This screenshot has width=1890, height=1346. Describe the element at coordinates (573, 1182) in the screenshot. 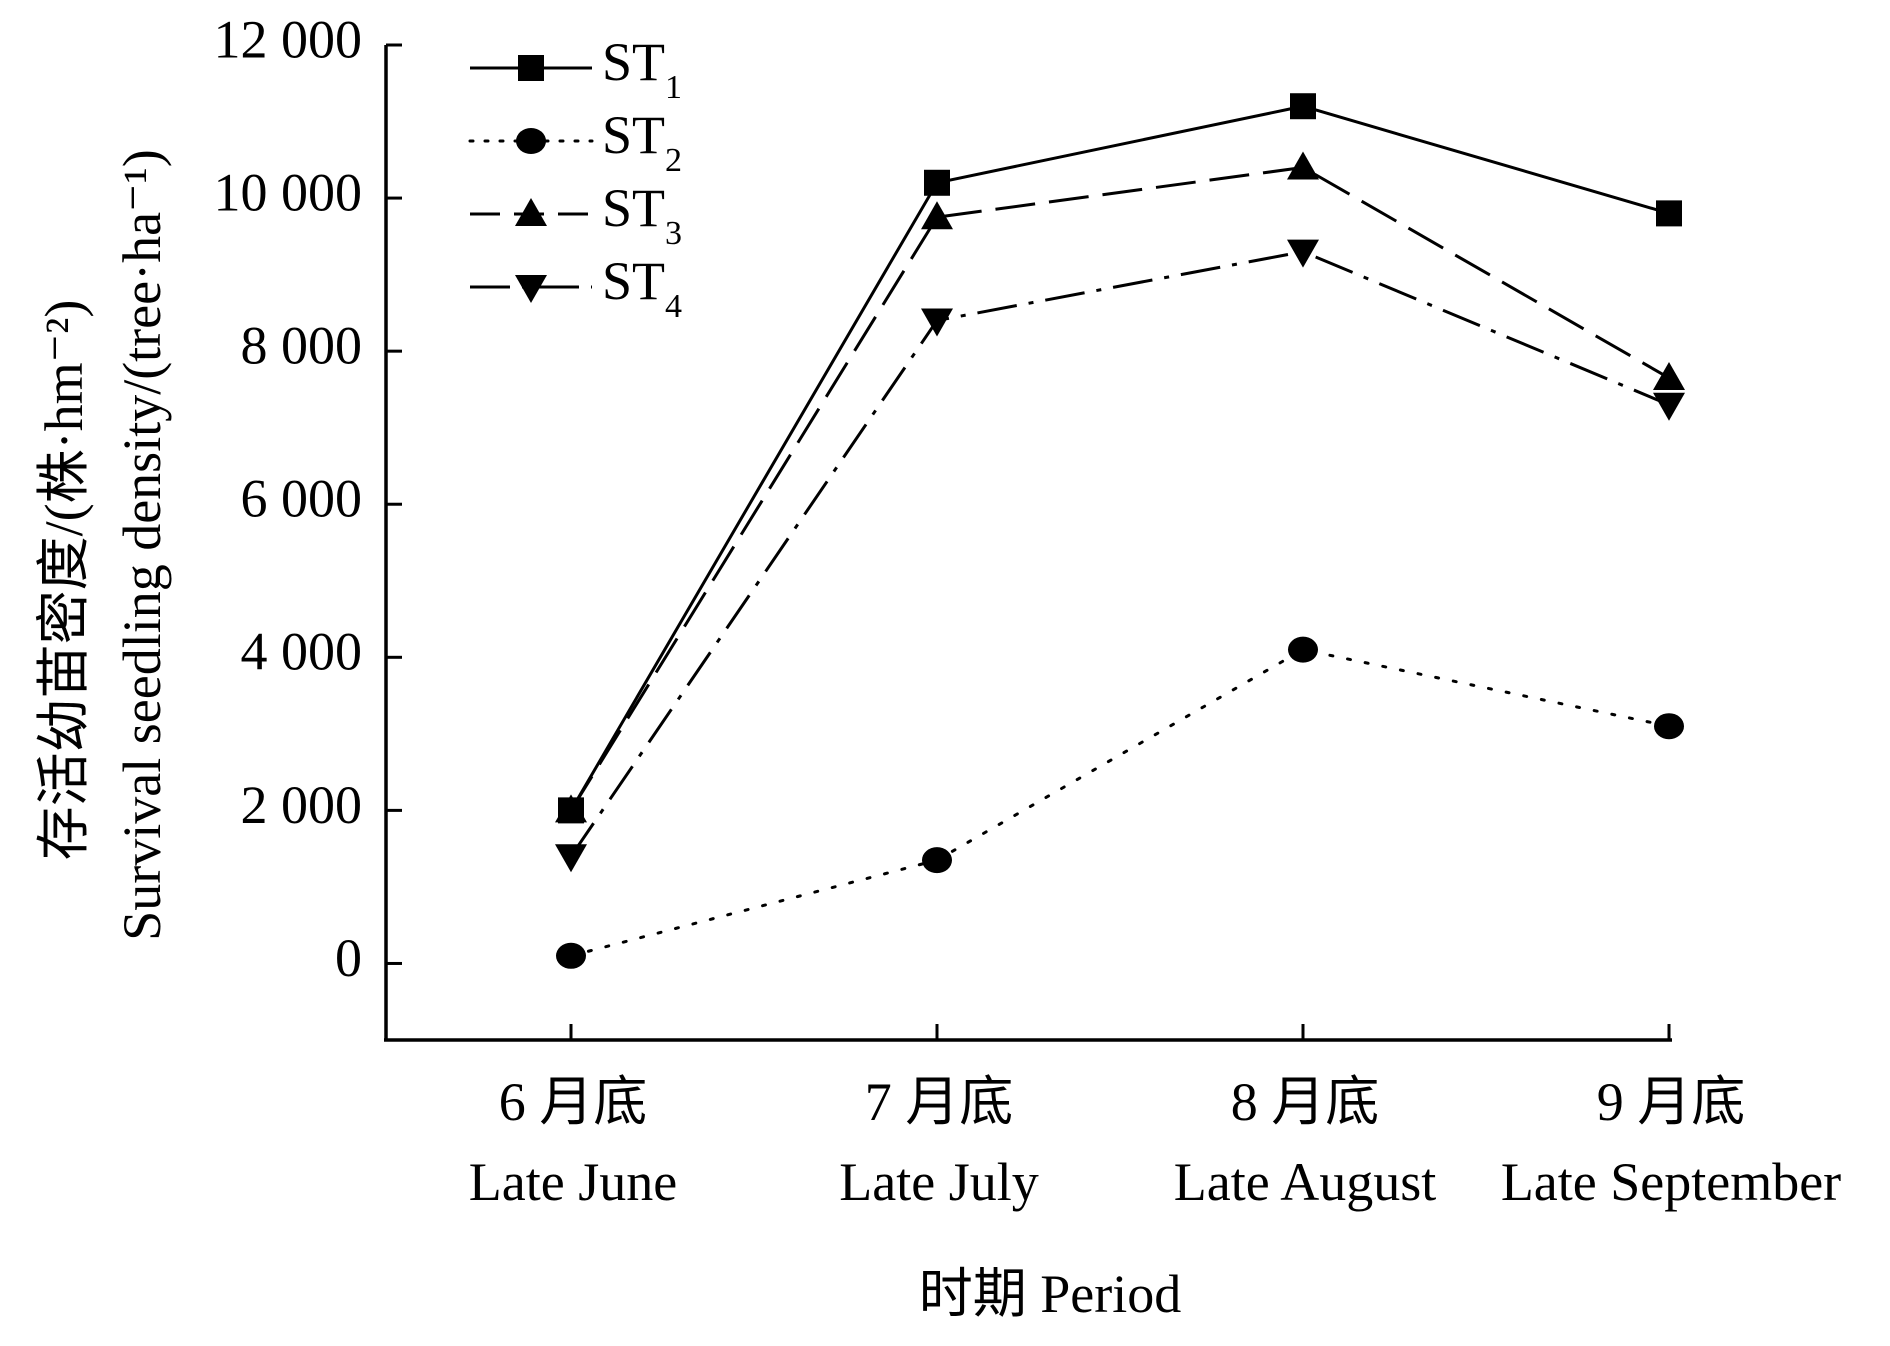

I see `x-tick-label-en: Late June` at that location.